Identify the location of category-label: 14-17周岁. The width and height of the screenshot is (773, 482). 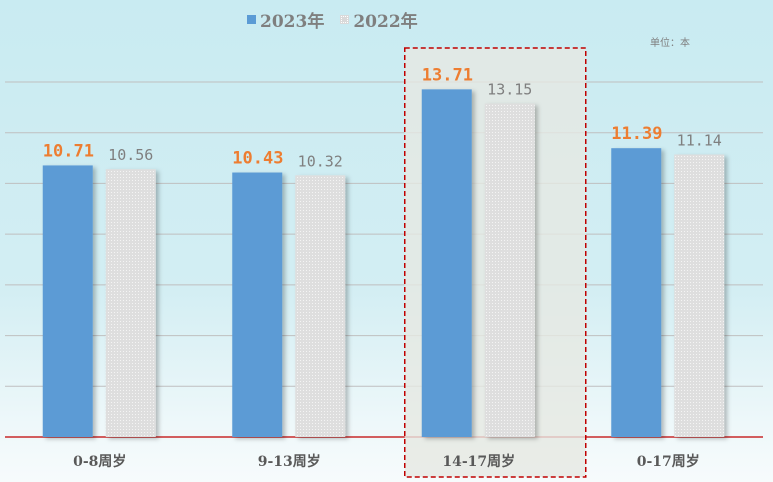
(478, 461).